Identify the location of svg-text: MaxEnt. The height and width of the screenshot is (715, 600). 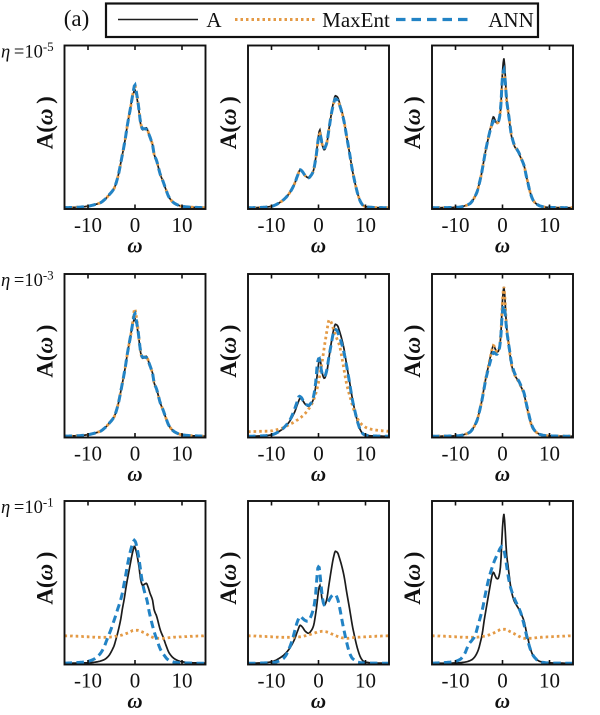
(356, 20).